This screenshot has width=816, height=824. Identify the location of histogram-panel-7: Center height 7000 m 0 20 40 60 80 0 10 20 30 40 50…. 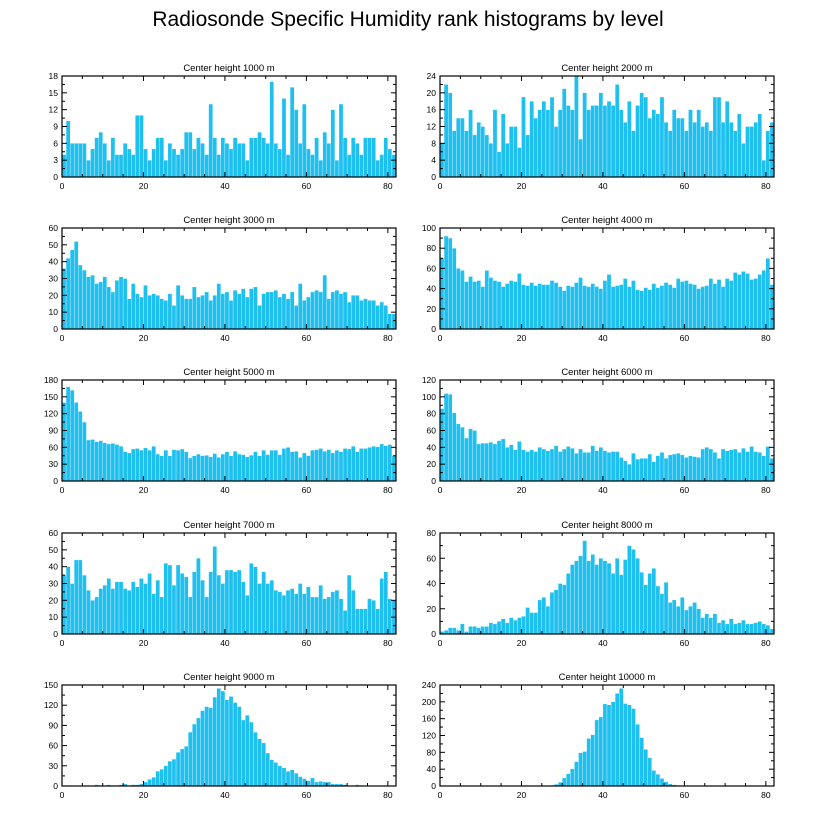
(223, 584).